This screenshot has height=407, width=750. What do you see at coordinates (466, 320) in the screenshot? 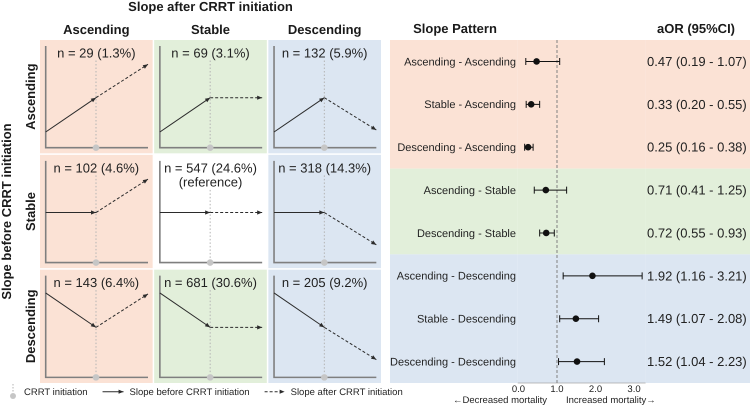
I see `y-tick-label: Stable - Descending` at bounding box center [466, 320].